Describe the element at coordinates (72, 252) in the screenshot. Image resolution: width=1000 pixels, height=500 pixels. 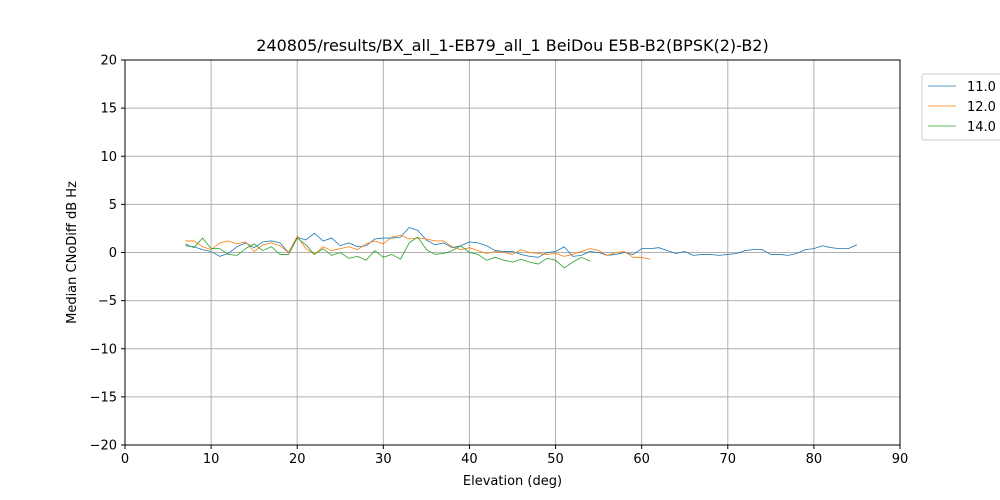
I see `y-axis-label: Median CNoDiff dB Hz` at that location.